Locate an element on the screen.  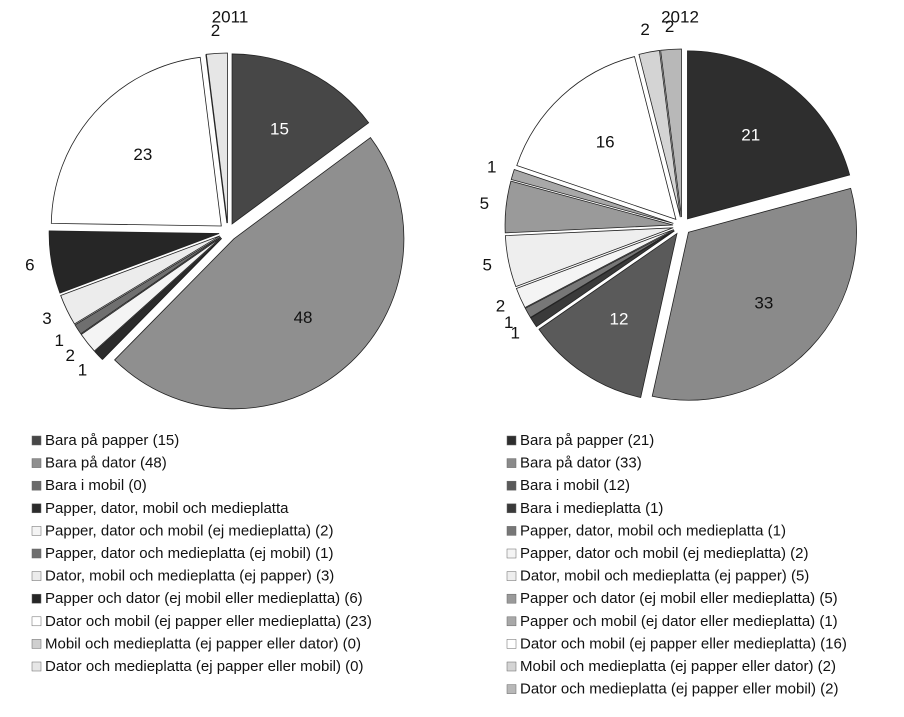
data-label: 15 is located at coordinates (279, 128).